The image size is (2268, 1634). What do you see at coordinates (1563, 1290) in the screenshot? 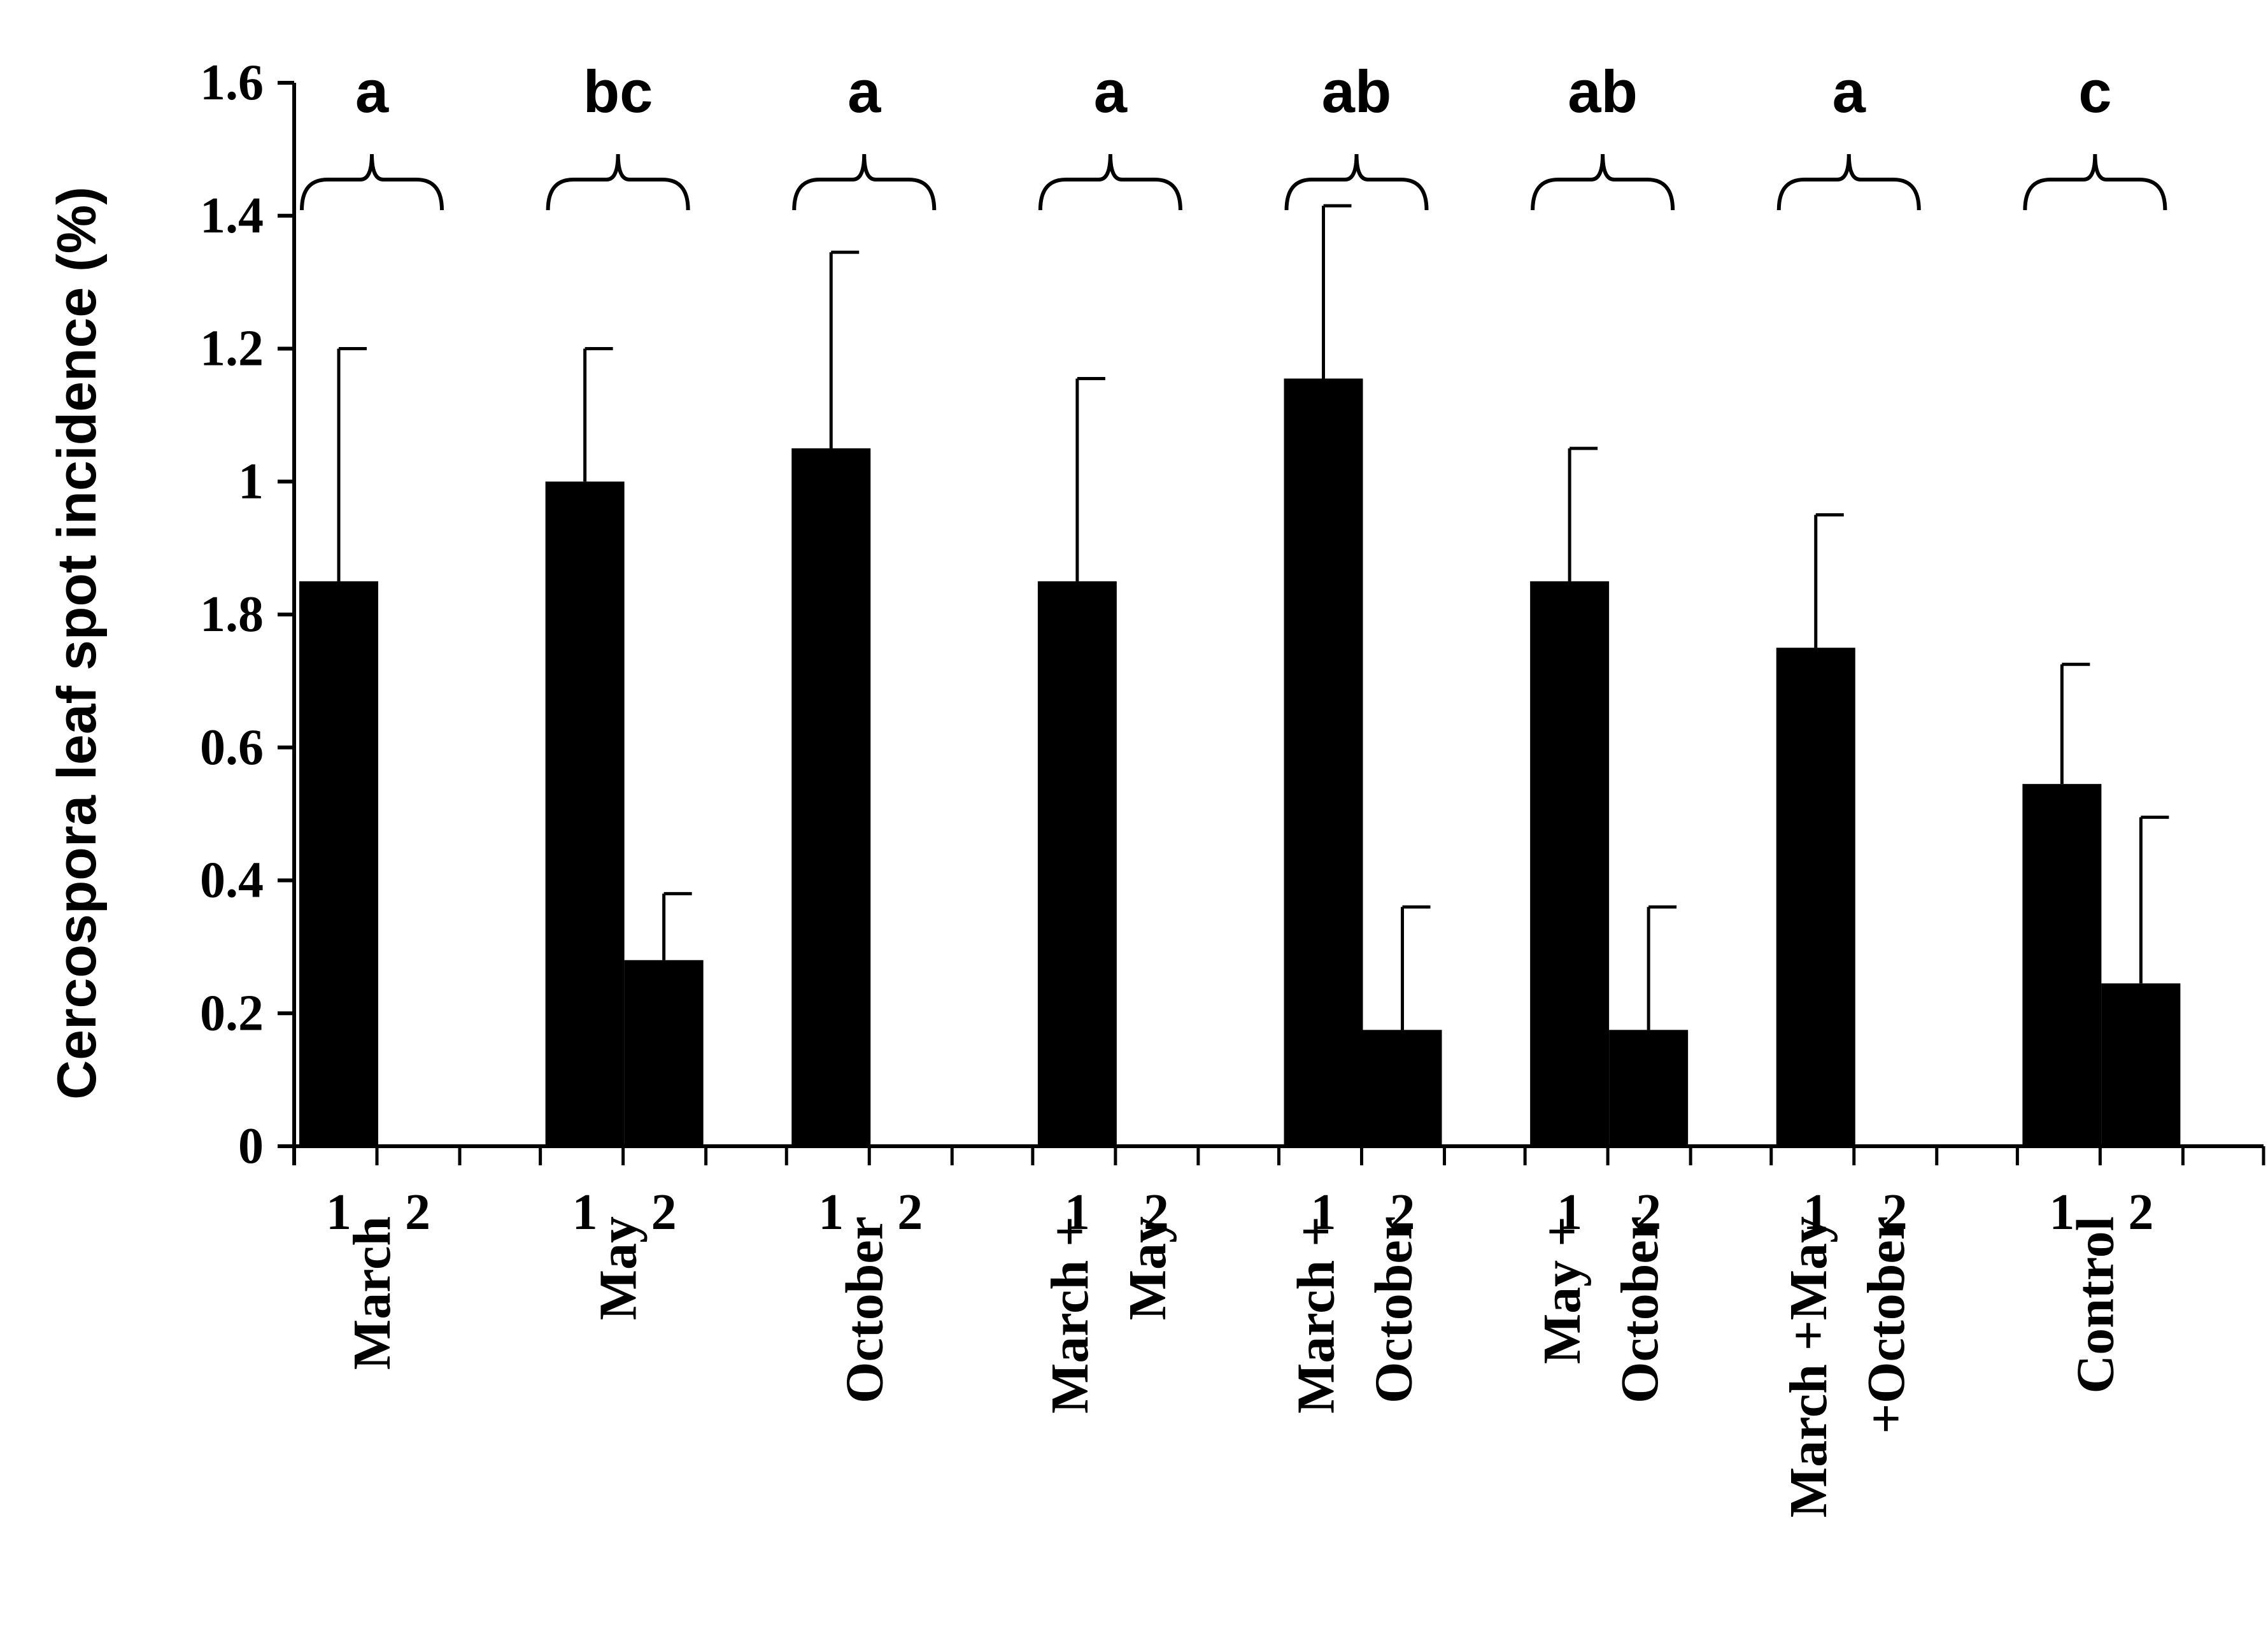
I see `category-label: May +` at bounding box center [1563, 1290].